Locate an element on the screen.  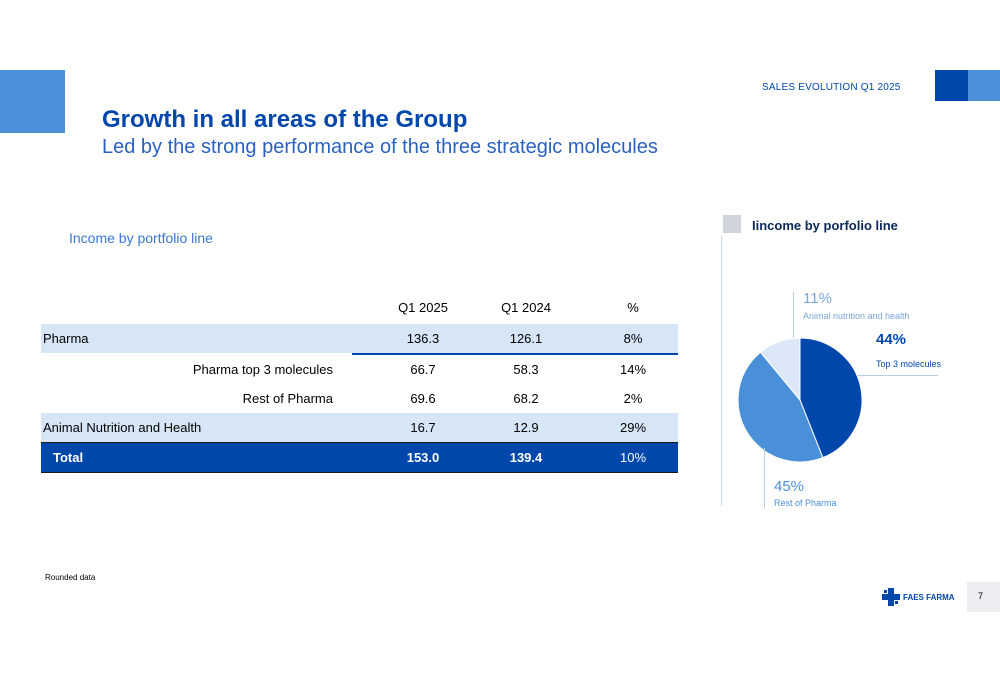
pie-slice-top3 is located at coordinates (831, 398).